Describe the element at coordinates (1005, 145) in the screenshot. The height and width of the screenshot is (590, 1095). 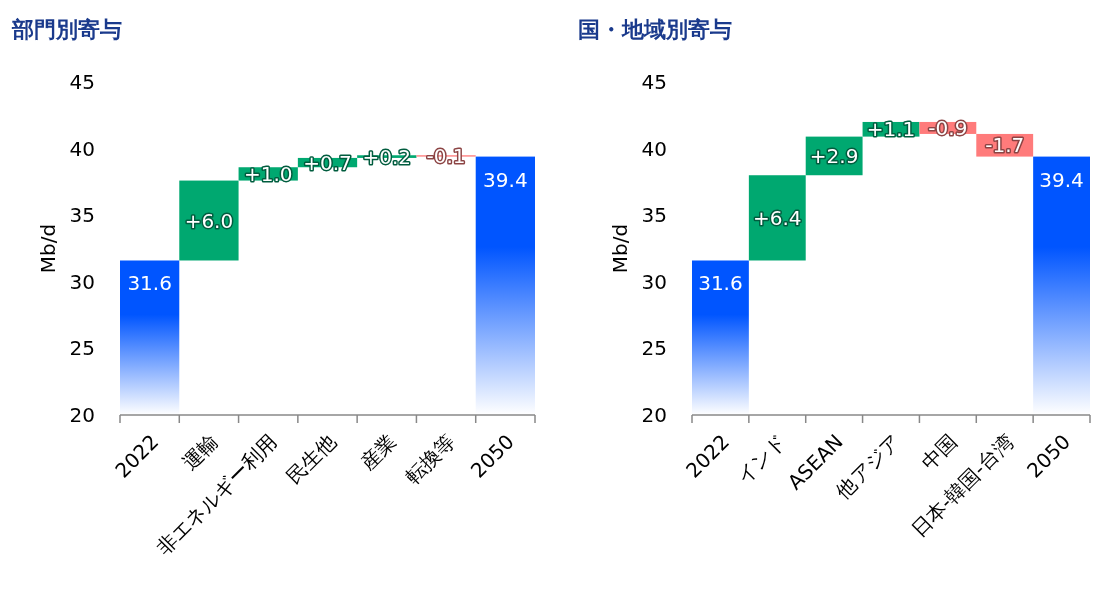
I see `data-label: -1.7` at that location.